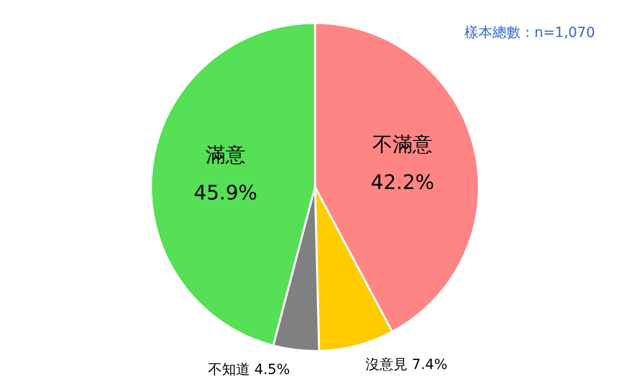  I want to click on data-label: 42.2%, so click(402, 182).